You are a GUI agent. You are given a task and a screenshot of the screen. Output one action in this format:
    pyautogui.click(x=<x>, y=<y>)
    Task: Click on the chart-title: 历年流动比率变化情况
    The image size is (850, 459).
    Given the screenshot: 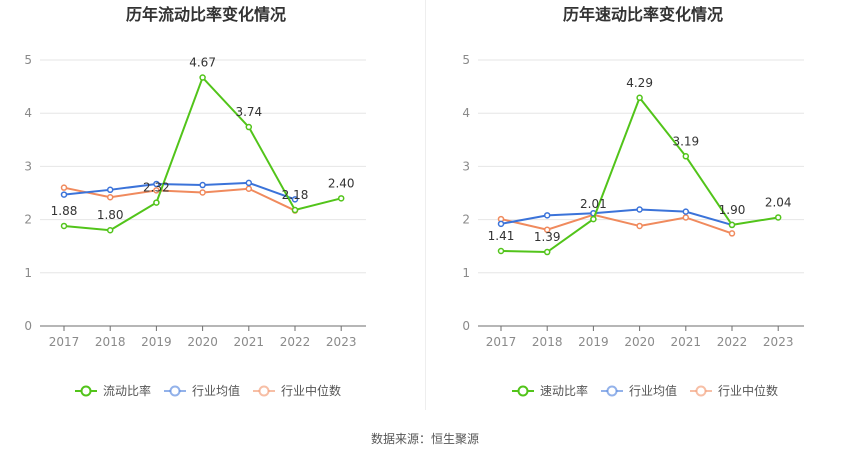 What is the action you would take?
    pyautogui.click(x=206, y=14)
    